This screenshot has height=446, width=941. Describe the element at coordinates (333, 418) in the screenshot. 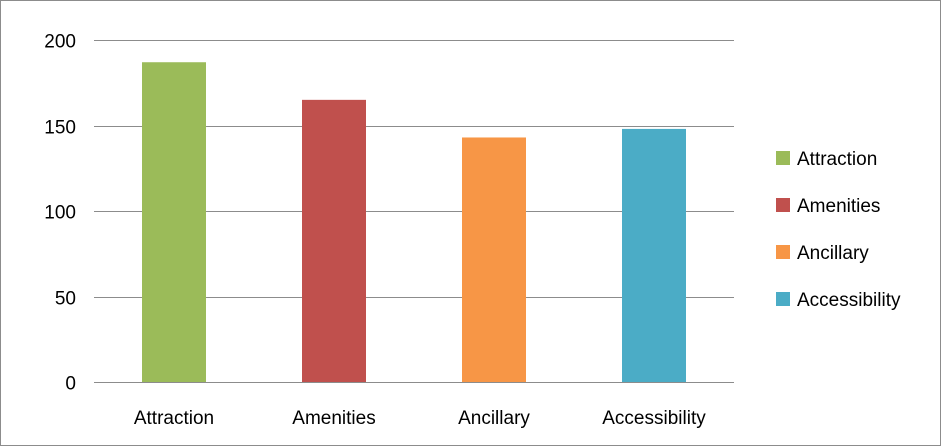

I see `x-tick-label: Amenities` at that location.